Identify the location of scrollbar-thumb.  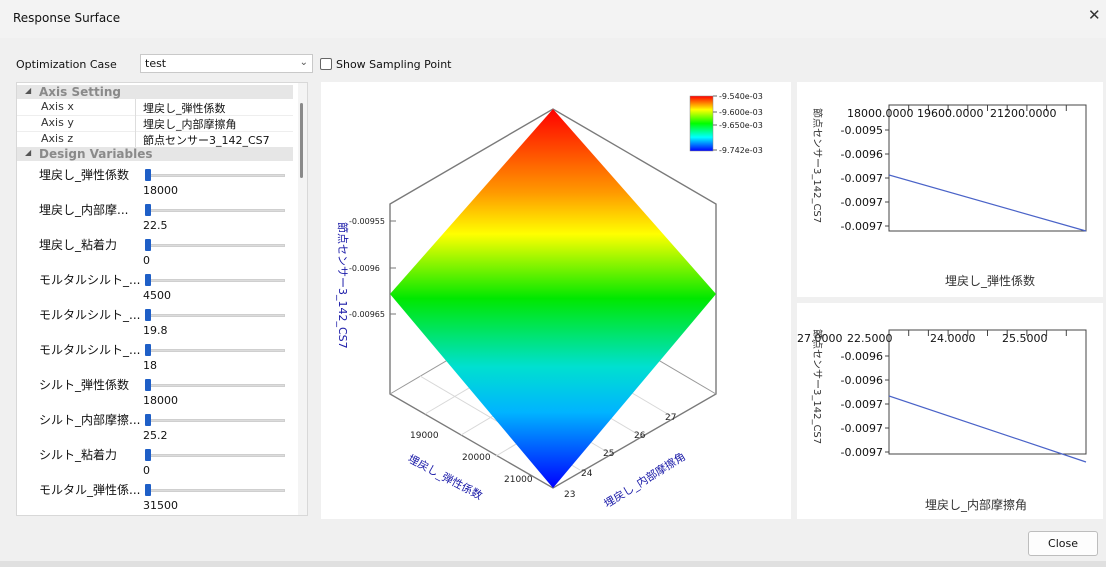
(301, 140).